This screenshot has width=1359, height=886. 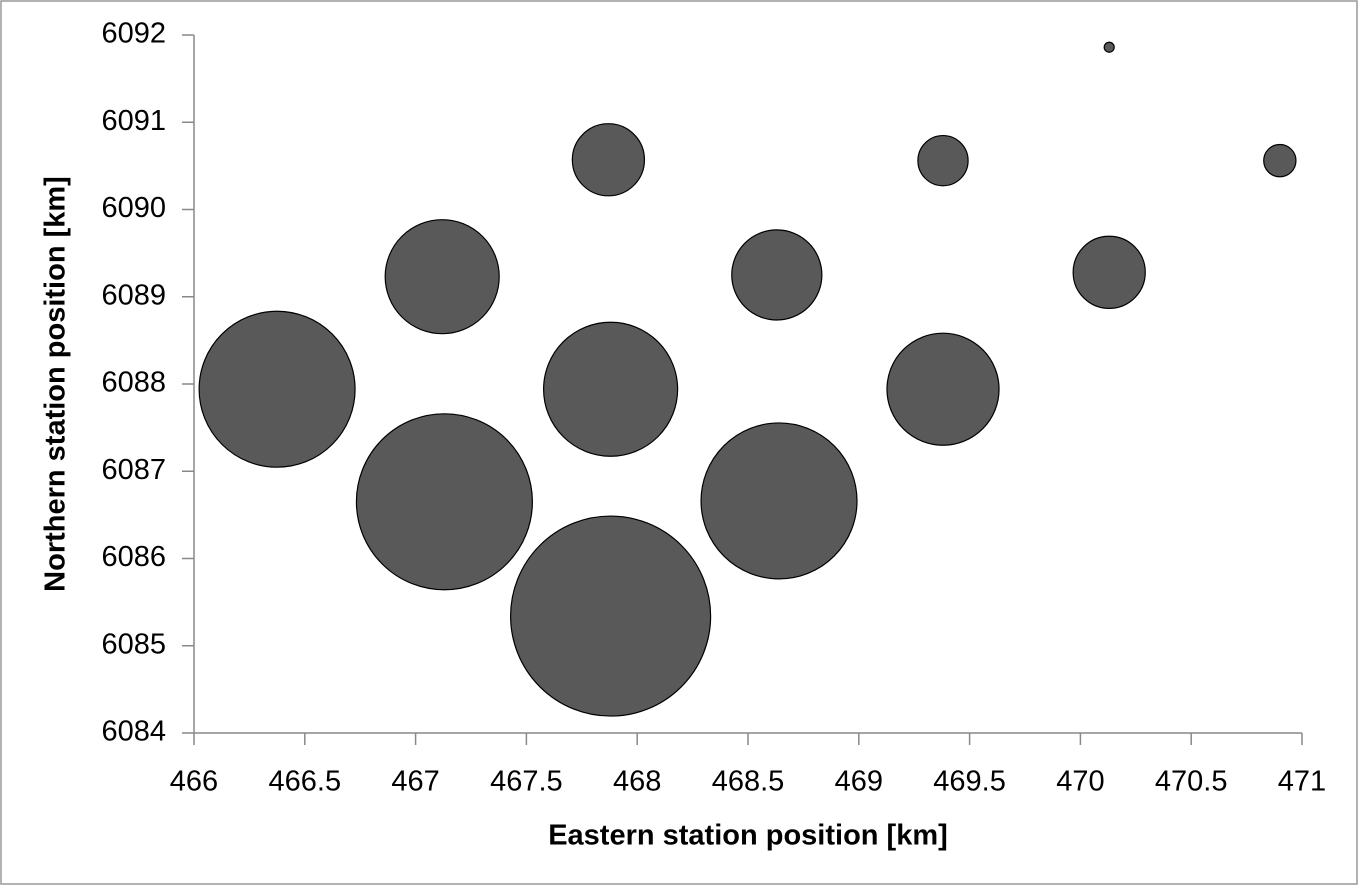 What do you see at coordinates (133, 470) in the screenshot?
I see `y-tick-label: 6087` at bounding box center [133, 470].